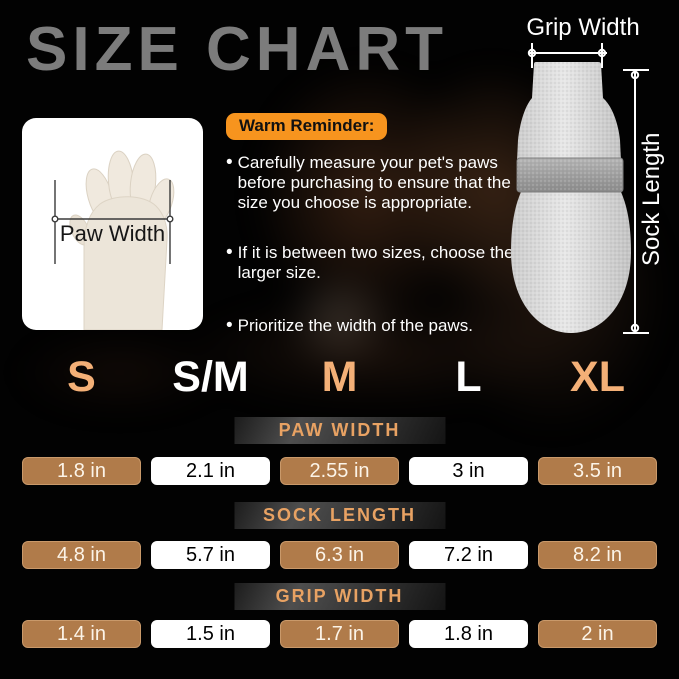  I want to click on grip-width-row: 1.4 in 1.5 in 1.7 in 1.8 in 2 in, so click(339, 634).